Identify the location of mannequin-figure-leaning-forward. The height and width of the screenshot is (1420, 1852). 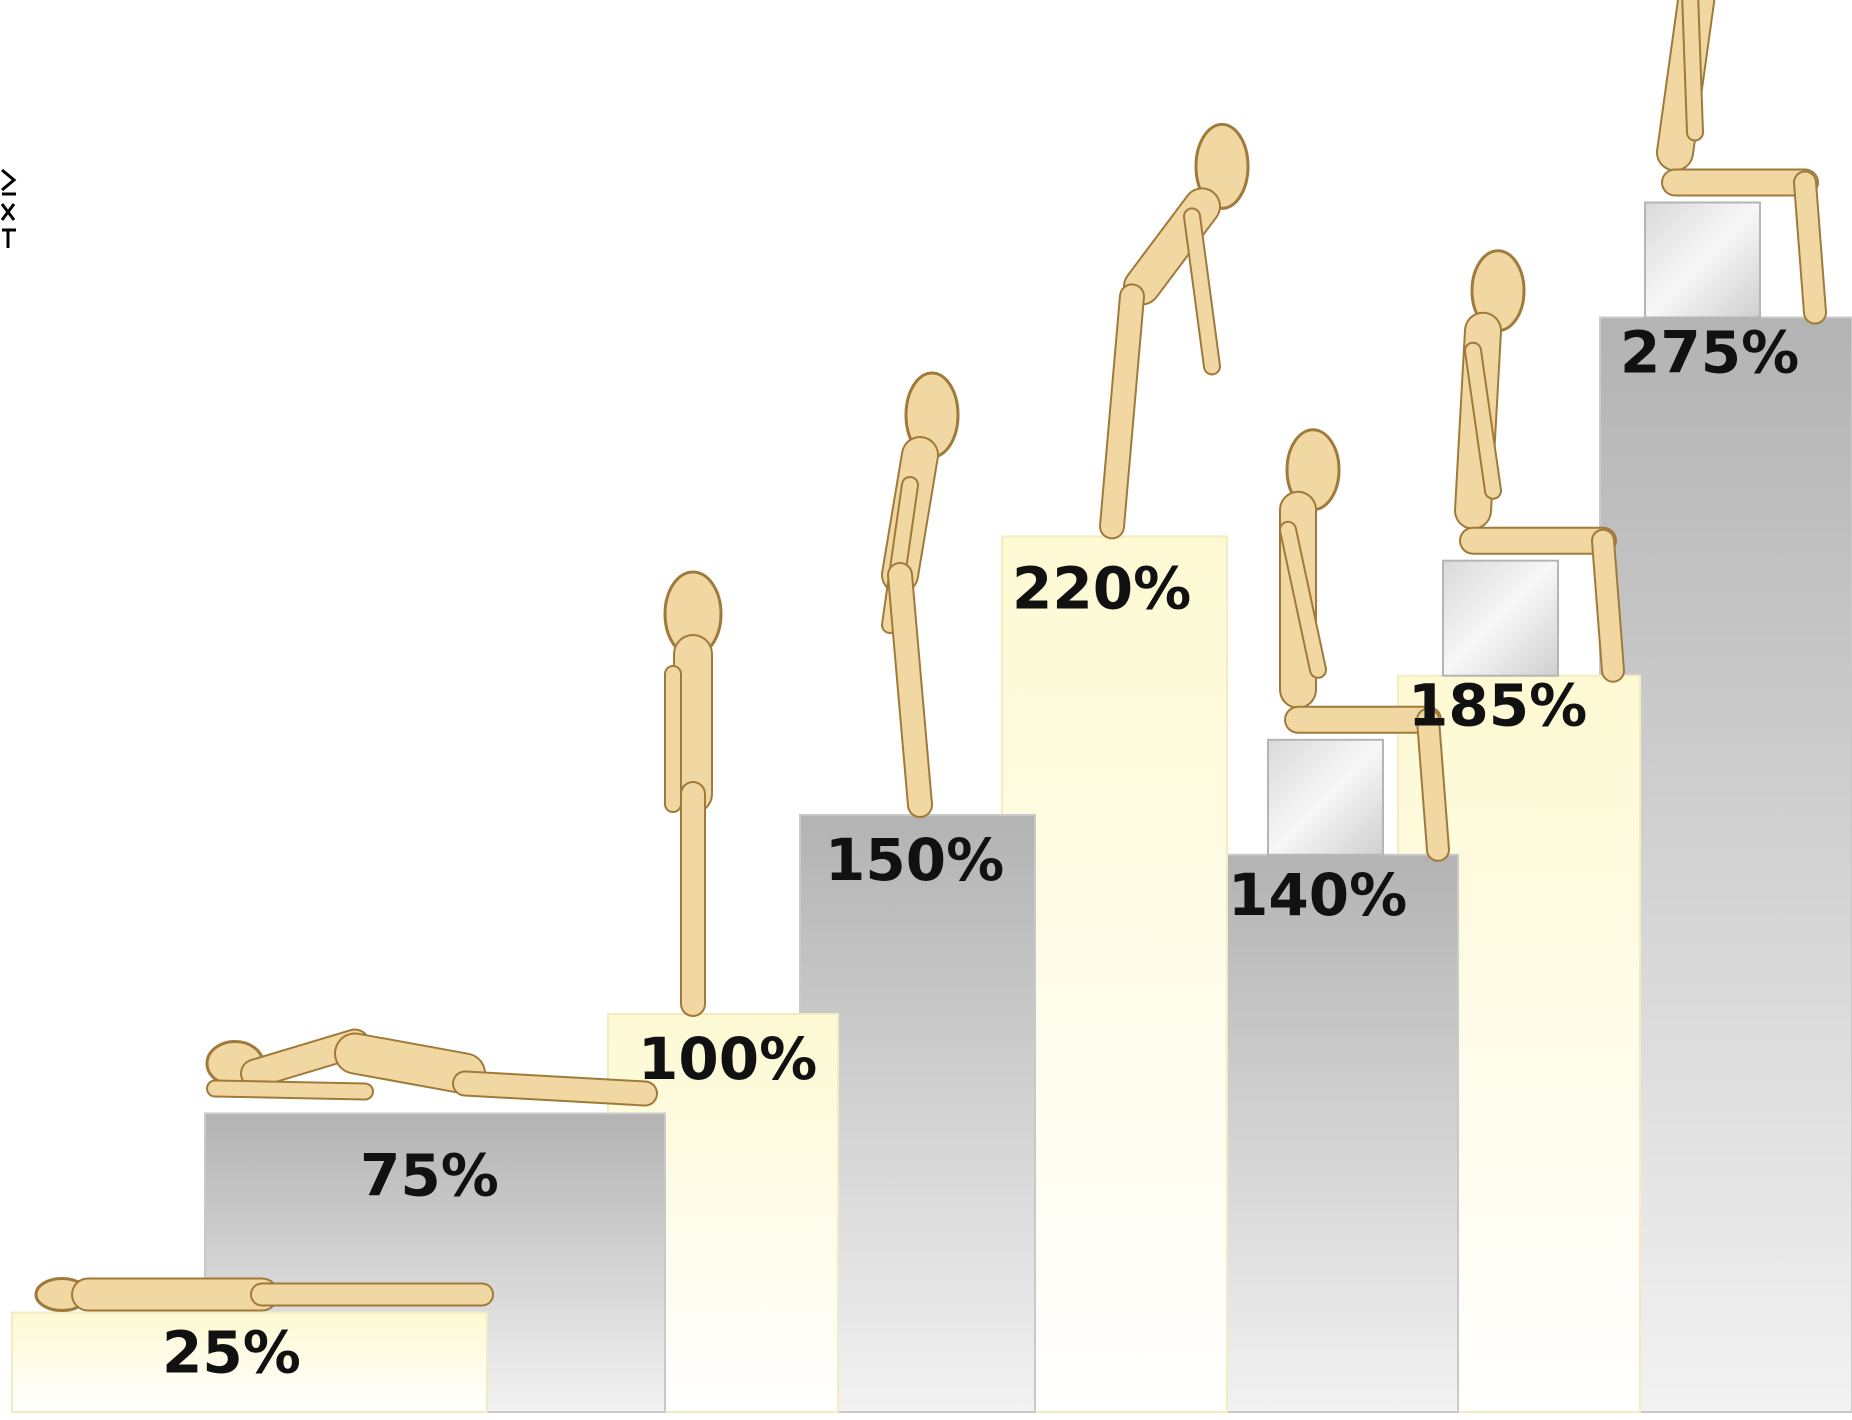
(924, 589).